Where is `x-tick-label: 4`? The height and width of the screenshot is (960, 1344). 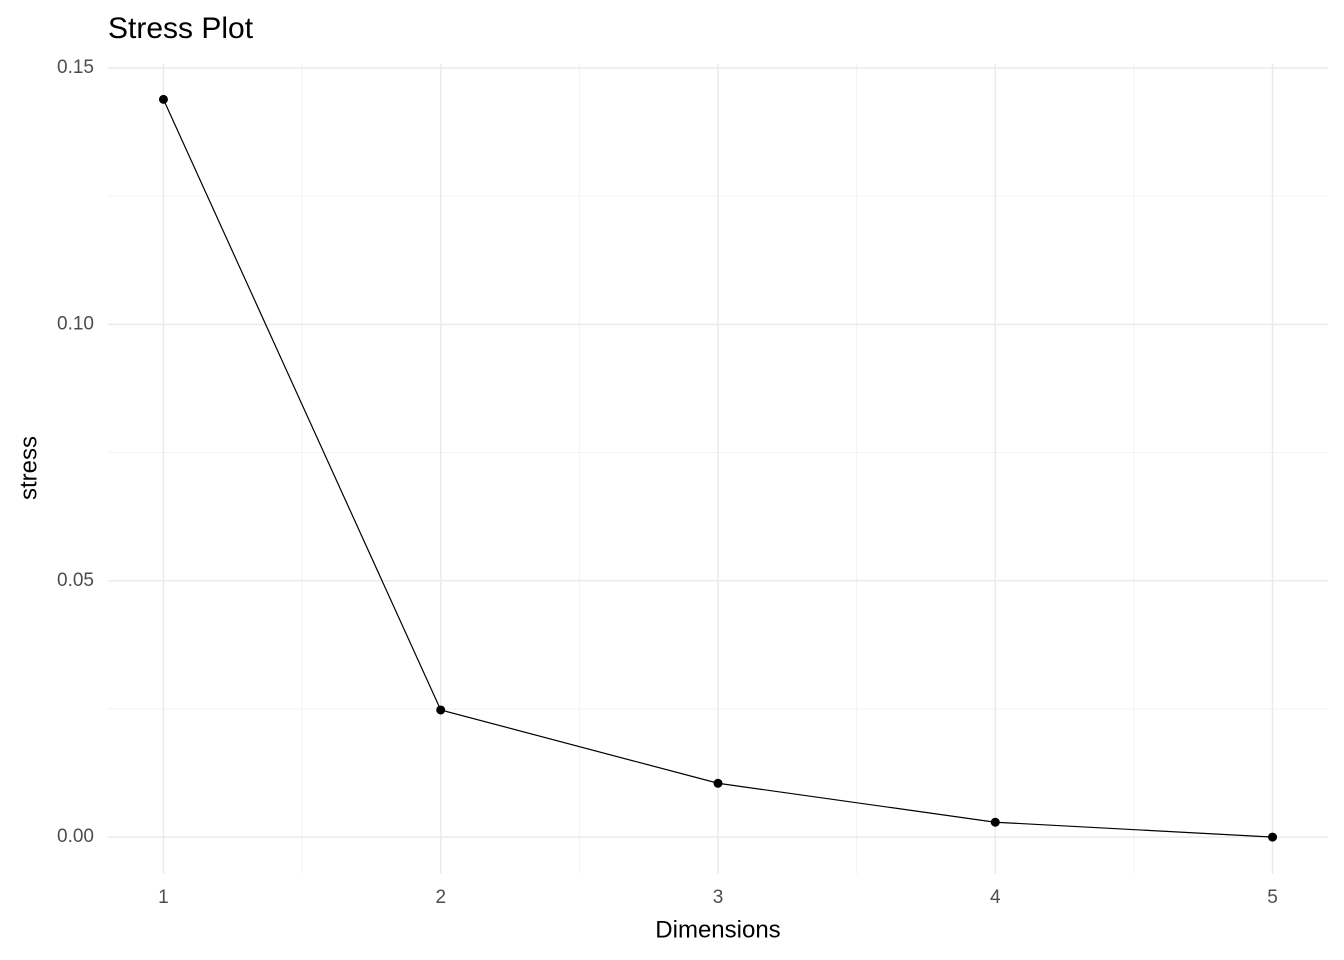
x-tick-label: 4 is located at coordinates (995, 897).